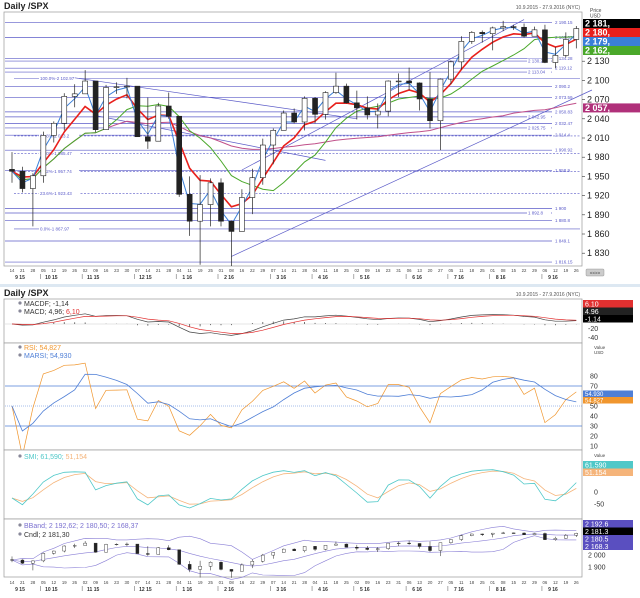 The width and height of the screenshot is (640, 598). What do you see at coordinates (281, 590) in the screenshot?
I see `month-label: 3 16` at bounding box center [281, 590].